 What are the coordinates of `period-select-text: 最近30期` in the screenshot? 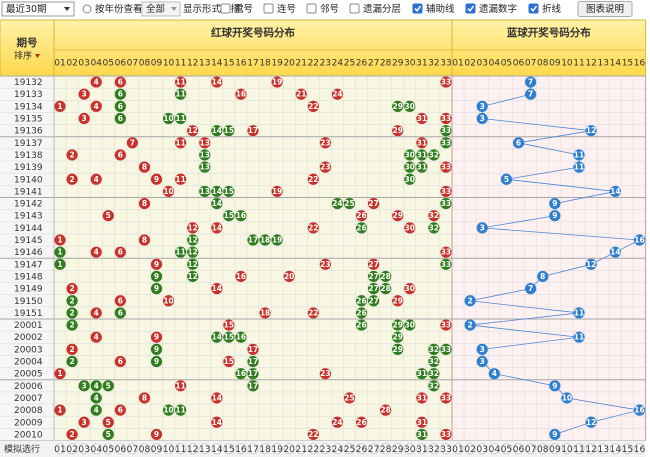 It's located at (26, 9).